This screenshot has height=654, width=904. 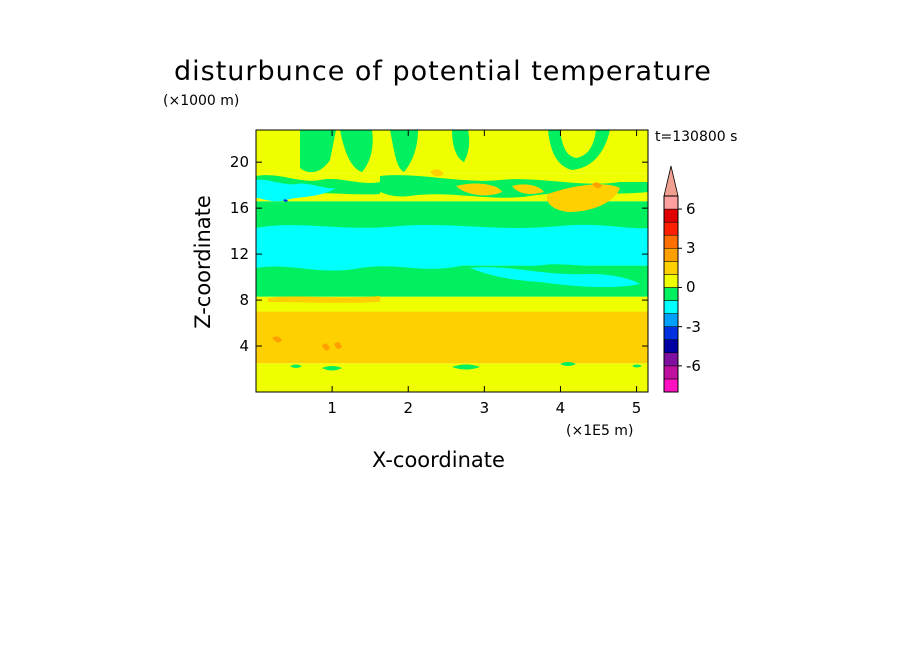 What do you see at coordinates (691, 209) in the screenshot?
I see `colorbar-tick-label: 6` at bounding box center [691, 209].